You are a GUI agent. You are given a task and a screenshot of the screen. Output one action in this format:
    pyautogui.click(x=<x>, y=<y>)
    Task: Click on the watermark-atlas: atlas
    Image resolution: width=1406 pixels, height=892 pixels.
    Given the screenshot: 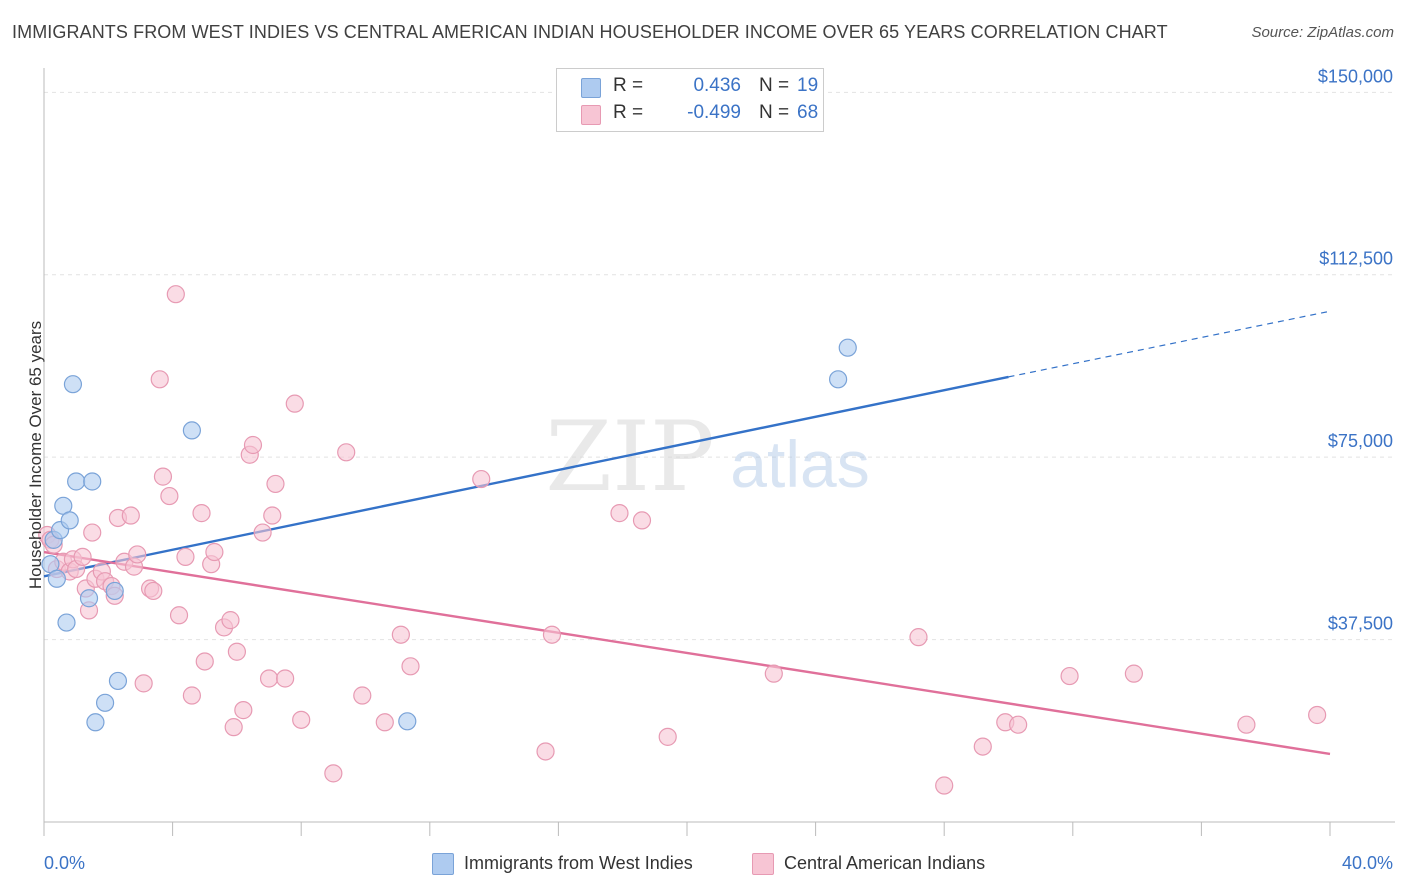 What is the action you would take?
    pyautogui.click(x=799, y=464)
    